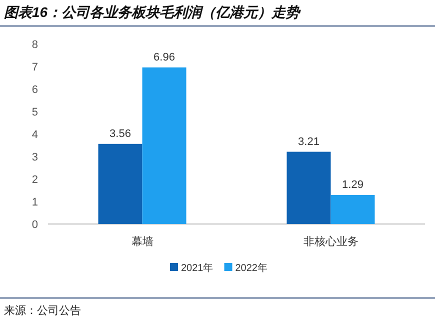  Describe the element at coordinates (42, 310) in the screenshot. I see `source-note: 来源：公司公告` at that location.